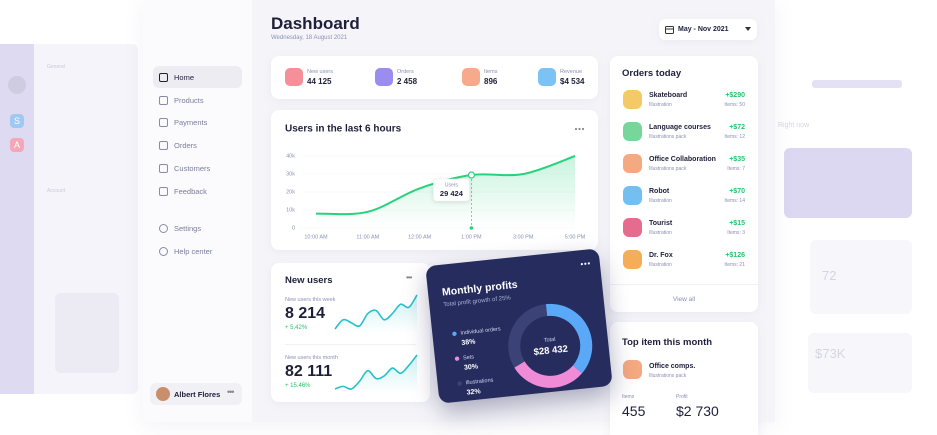 Image resolution: width=937 pixels, height=435 pixels. I want to click on item-amount: +$290, so click(735, 95).